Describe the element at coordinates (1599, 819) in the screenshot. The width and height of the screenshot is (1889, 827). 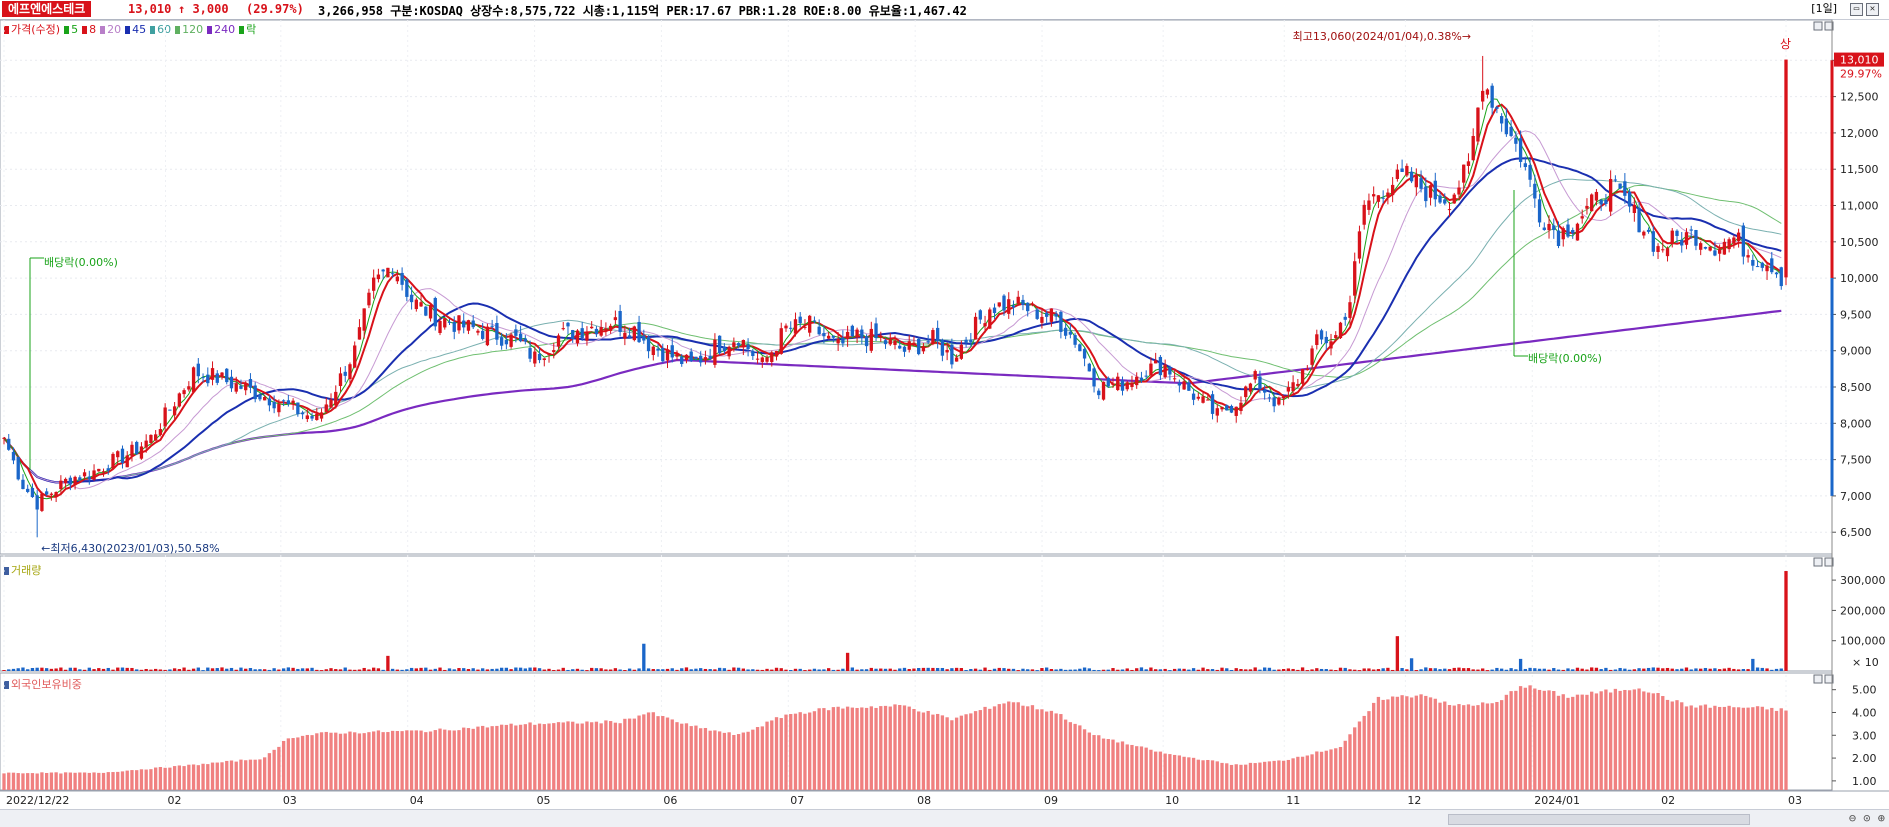
I see `scrollbar-thumb` at that location.